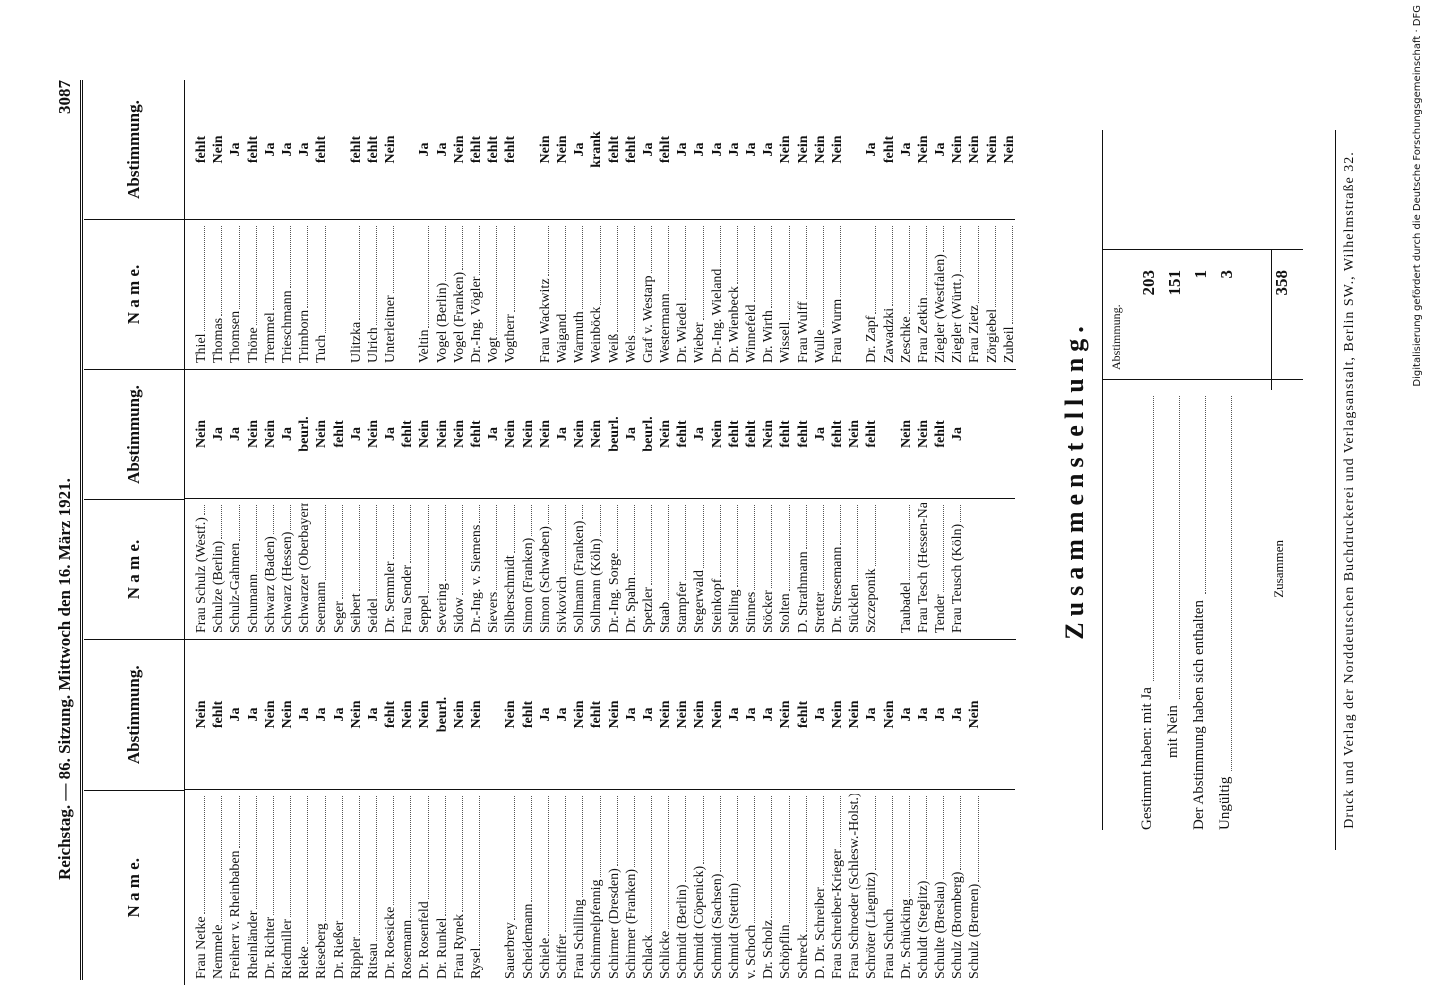 This screenshot has height=1000, width=1434. Describe the element at coordinates (270, 886) in the screenshot. I see `name-cell: Dr. Richter` at that location.